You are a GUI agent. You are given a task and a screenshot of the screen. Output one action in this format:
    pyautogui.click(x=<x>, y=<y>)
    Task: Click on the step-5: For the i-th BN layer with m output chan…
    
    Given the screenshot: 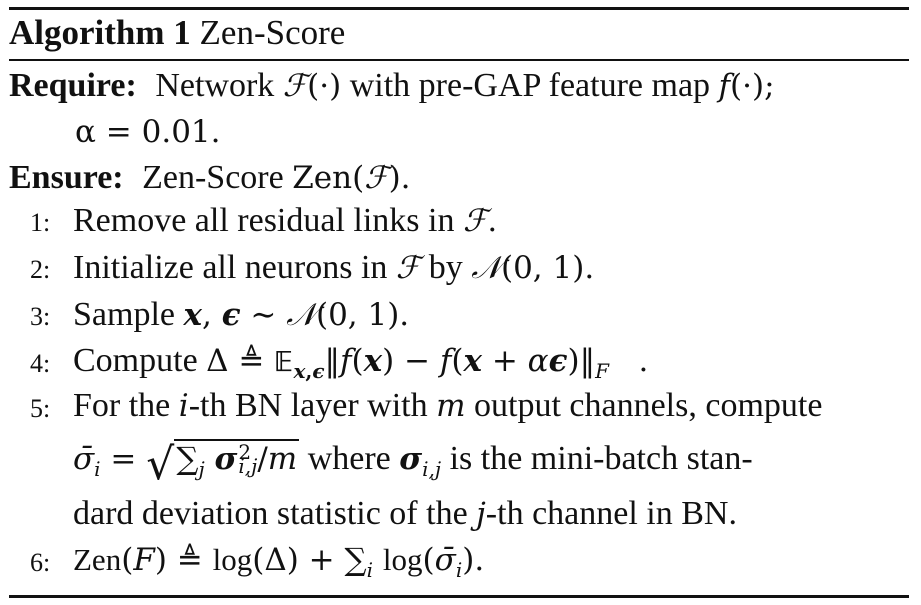 What is the action you would take?
    pyautogui.click(x=447, y=406)
    